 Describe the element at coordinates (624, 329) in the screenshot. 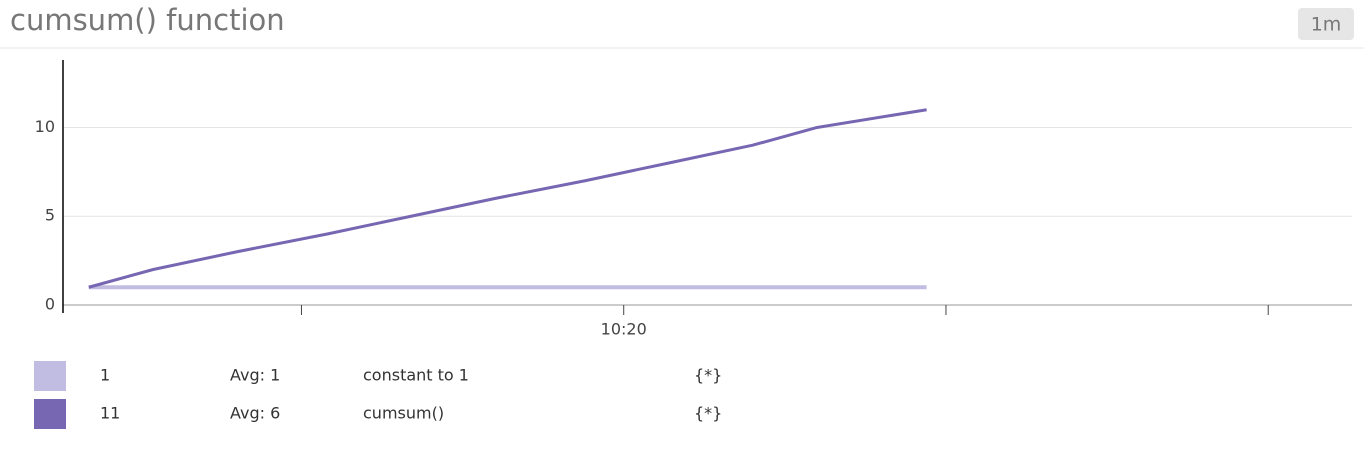

I see `x-tick-label: 10:20` at that location.